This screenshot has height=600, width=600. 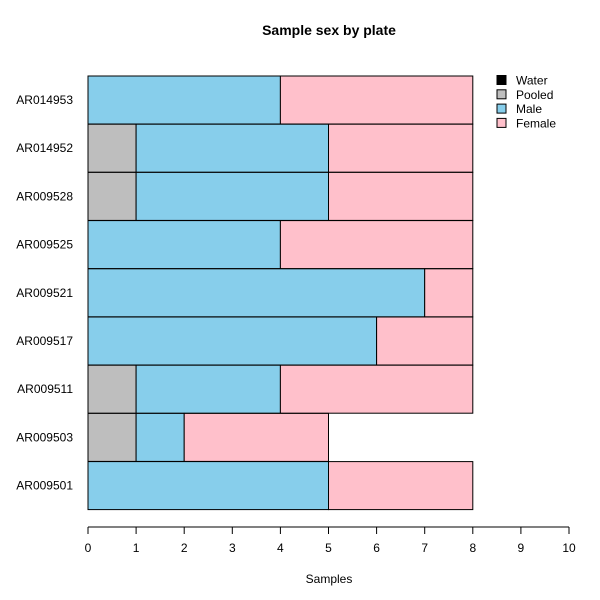 I want to click on legend-swatch-female, so click(x=501, y=122).